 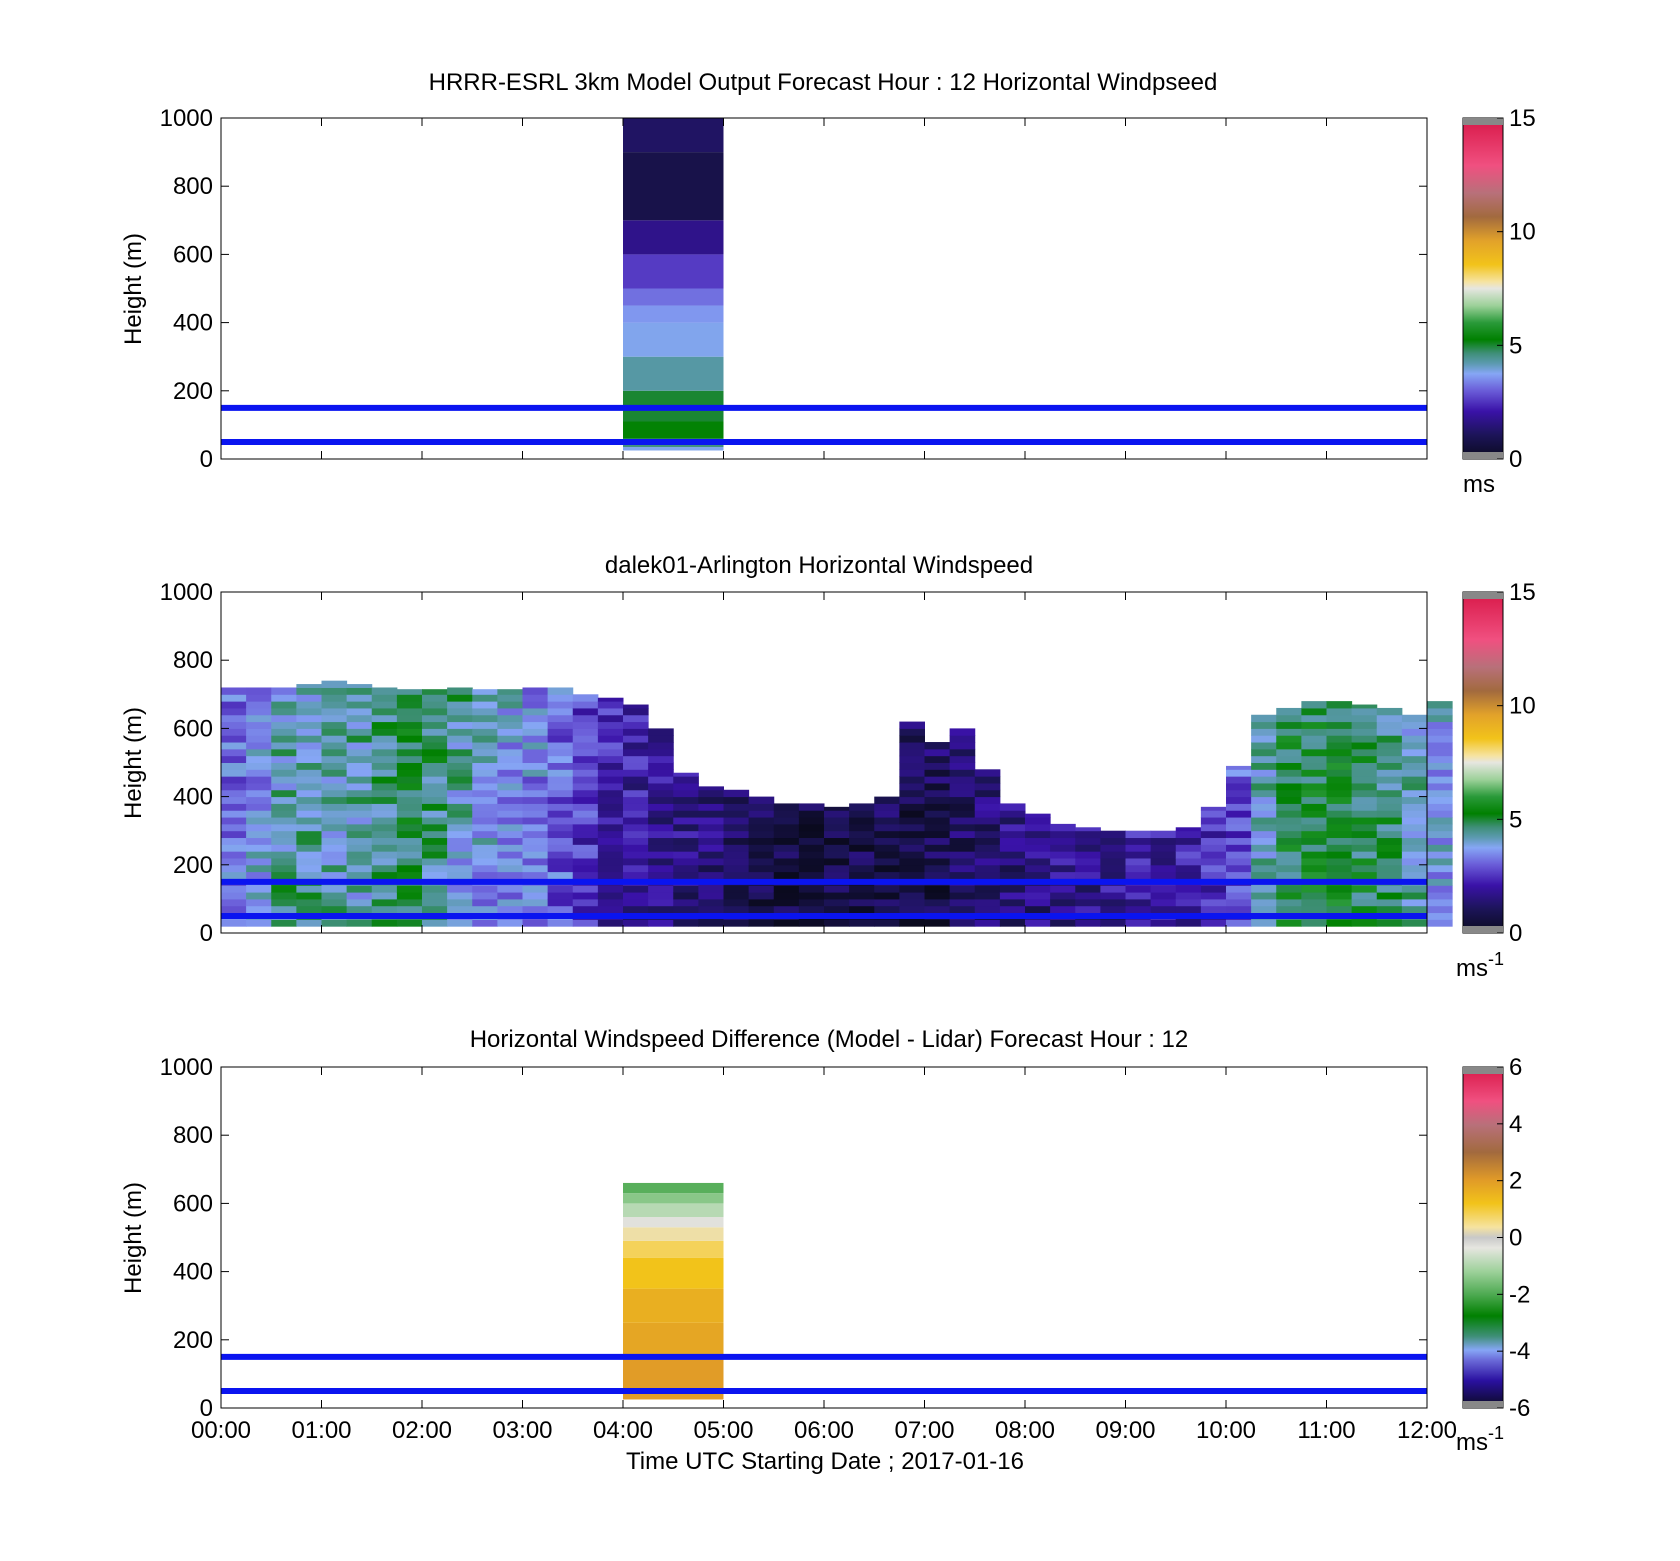 What do you see at coordinates (133, 1238) in the screenshot?
I see `difference-y-axis-label: Height (m)` at bounding box center [133, 1238].